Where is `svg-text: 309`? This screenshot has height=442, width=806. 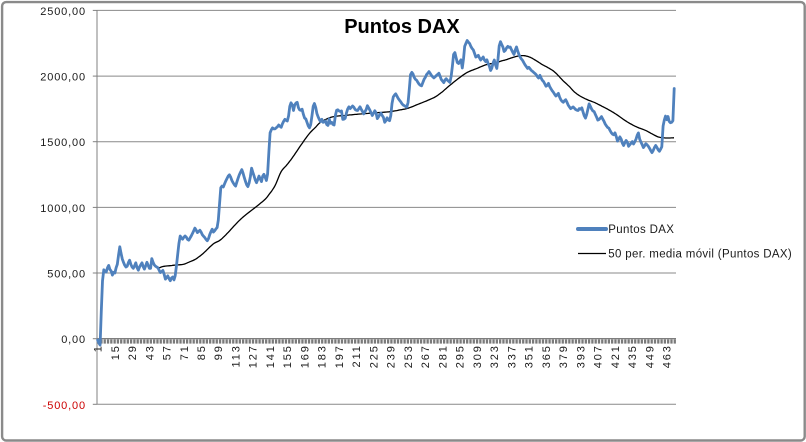 svg-text: 309 is located at coordinates (478, 356).